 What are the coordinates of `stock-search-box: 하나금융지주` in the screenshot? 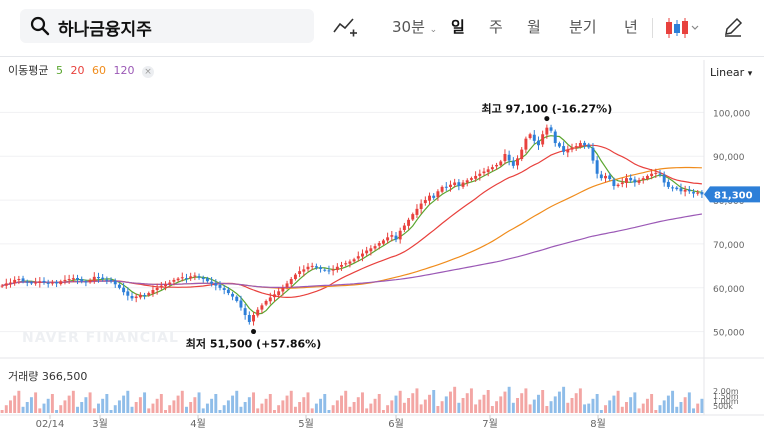 It's located at (167, 26).